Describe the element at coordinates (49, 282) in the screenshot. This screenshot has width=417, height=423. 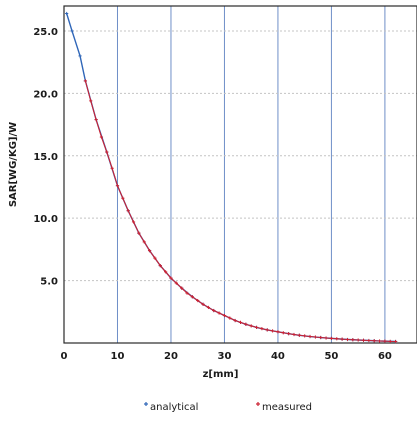
I see `y-tick-label: 5.0` at that location.